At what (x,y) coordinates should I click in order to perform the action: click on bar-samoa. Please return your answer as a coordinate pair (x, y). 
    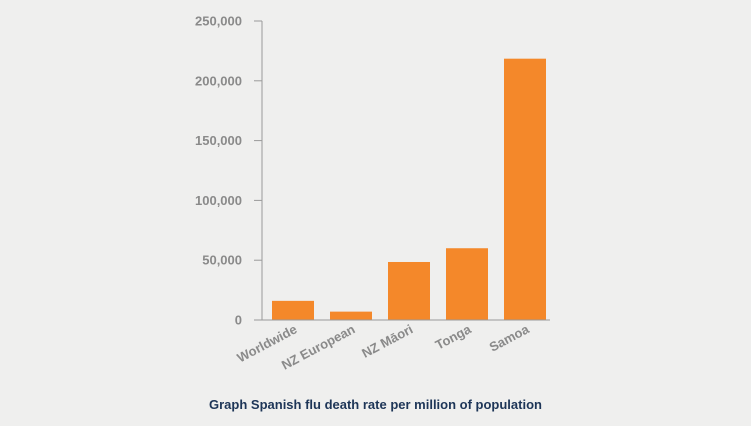
    Looking at the image, I should click on (525, 189).